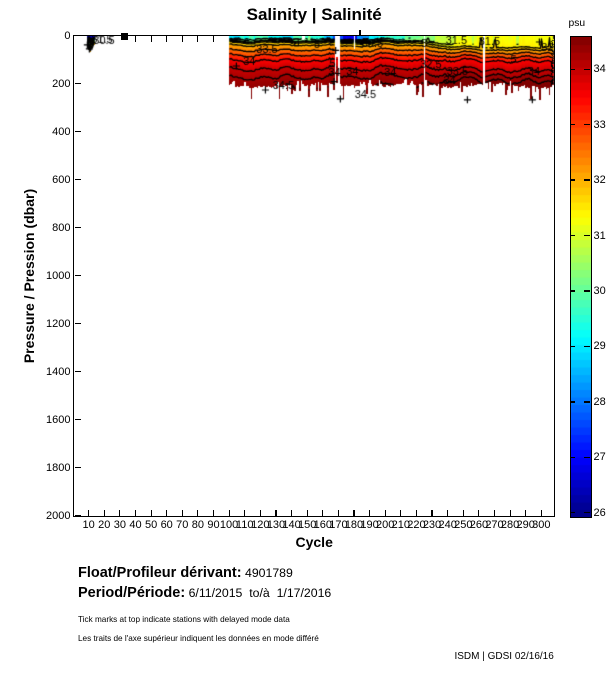 The image size is (611, 675). Describe the element at coordinates (229, 524) in the screenshot. I see `x-tick-label: 100` at that location.